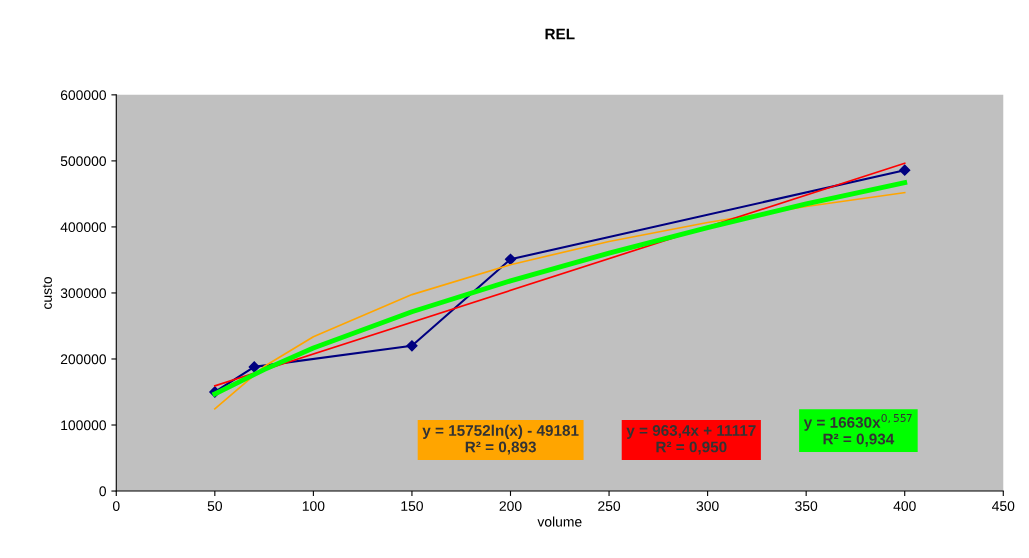  What do you see at coordinates (83, 293) in the screenshot?
I see `y-tick-label: 300000` at bounding box center [83, 293].